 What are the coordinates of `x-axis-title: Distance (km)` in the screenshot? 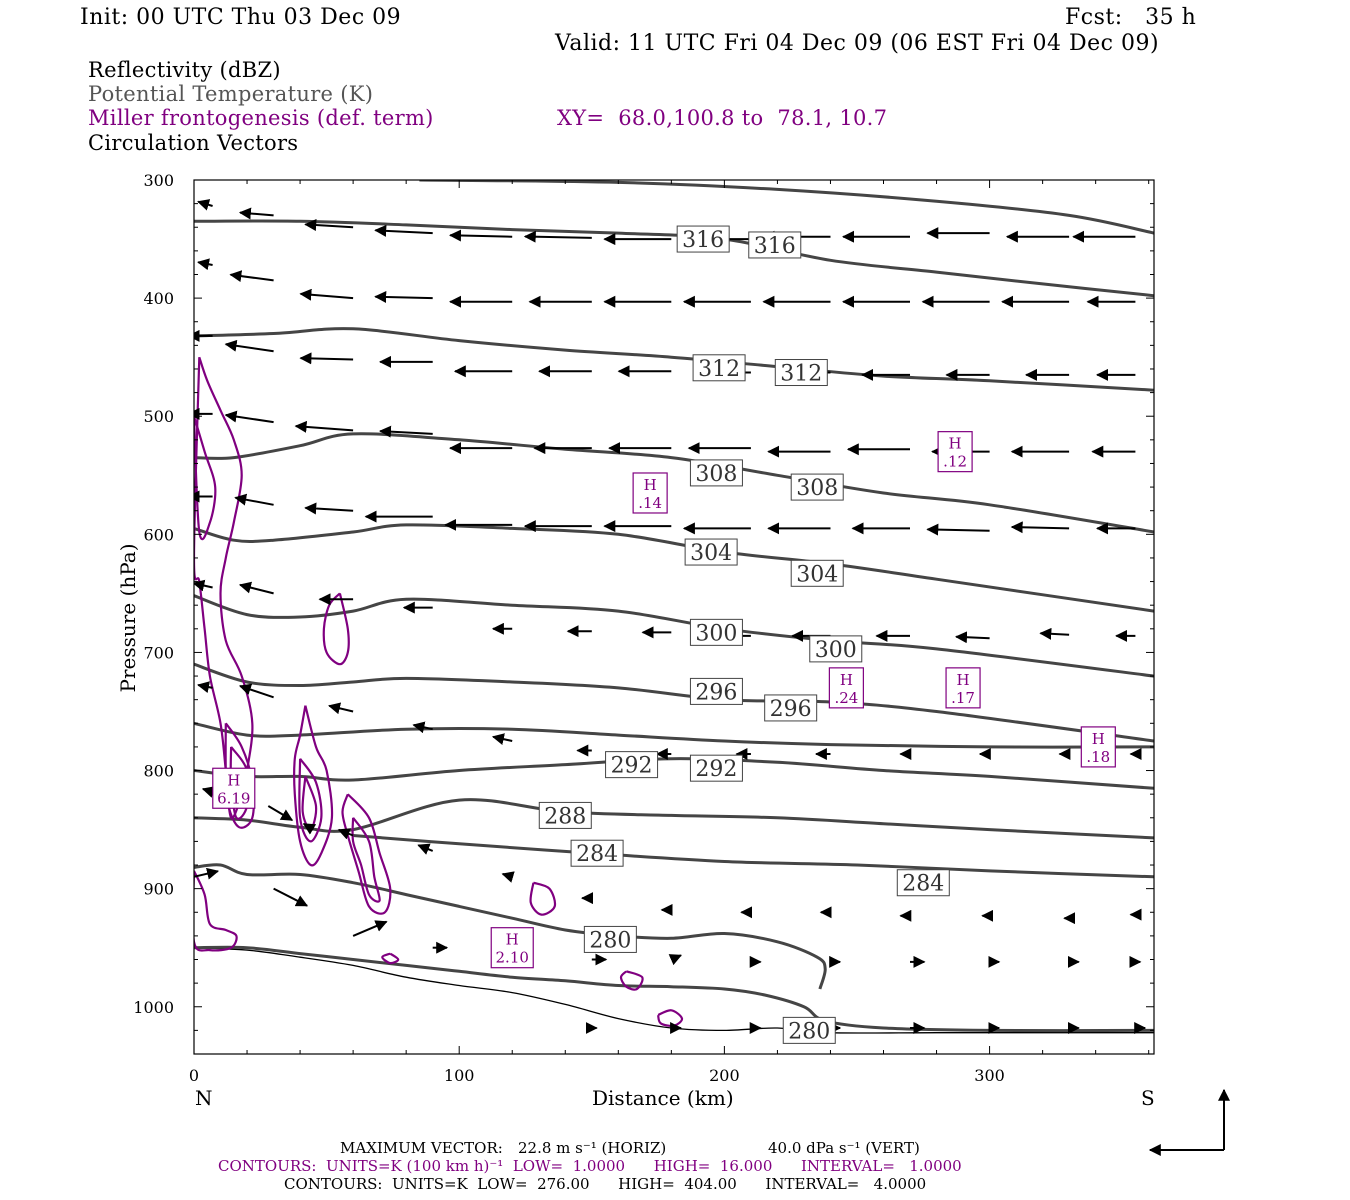 It's located at (663, 1098).